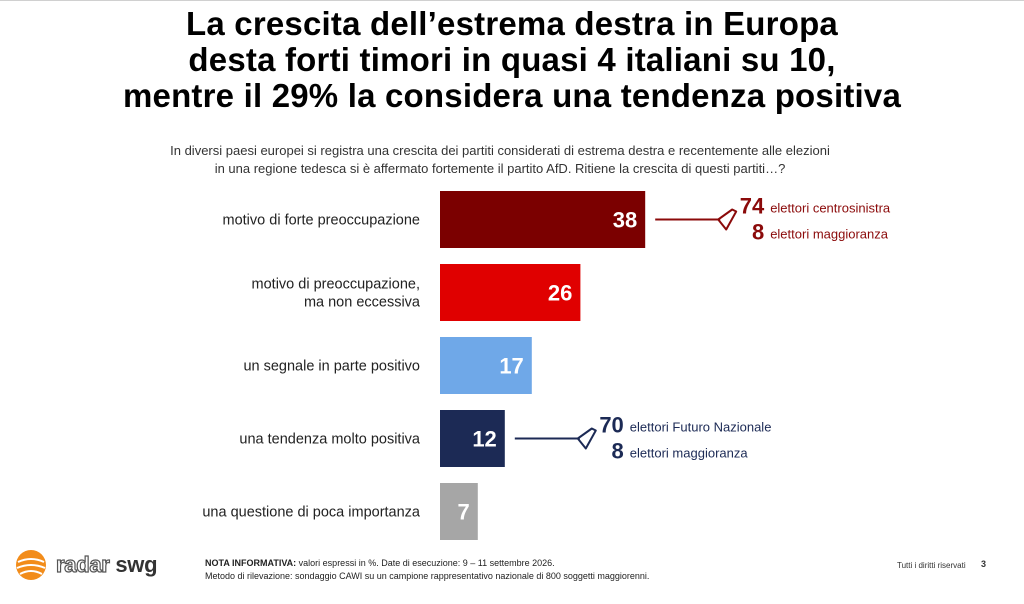 This screenshot has height=604, width=1024. I want to click on category-label-3-0: una tendenza molto positiva, so click(329, 440).